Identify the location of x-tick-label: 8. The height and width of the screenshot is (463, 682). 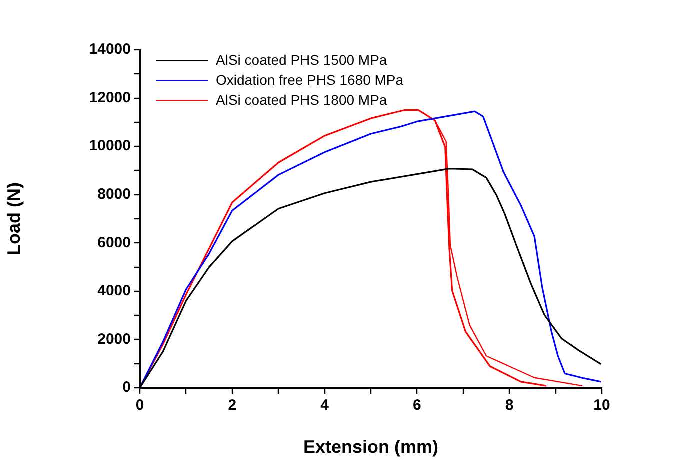
(509, 405).